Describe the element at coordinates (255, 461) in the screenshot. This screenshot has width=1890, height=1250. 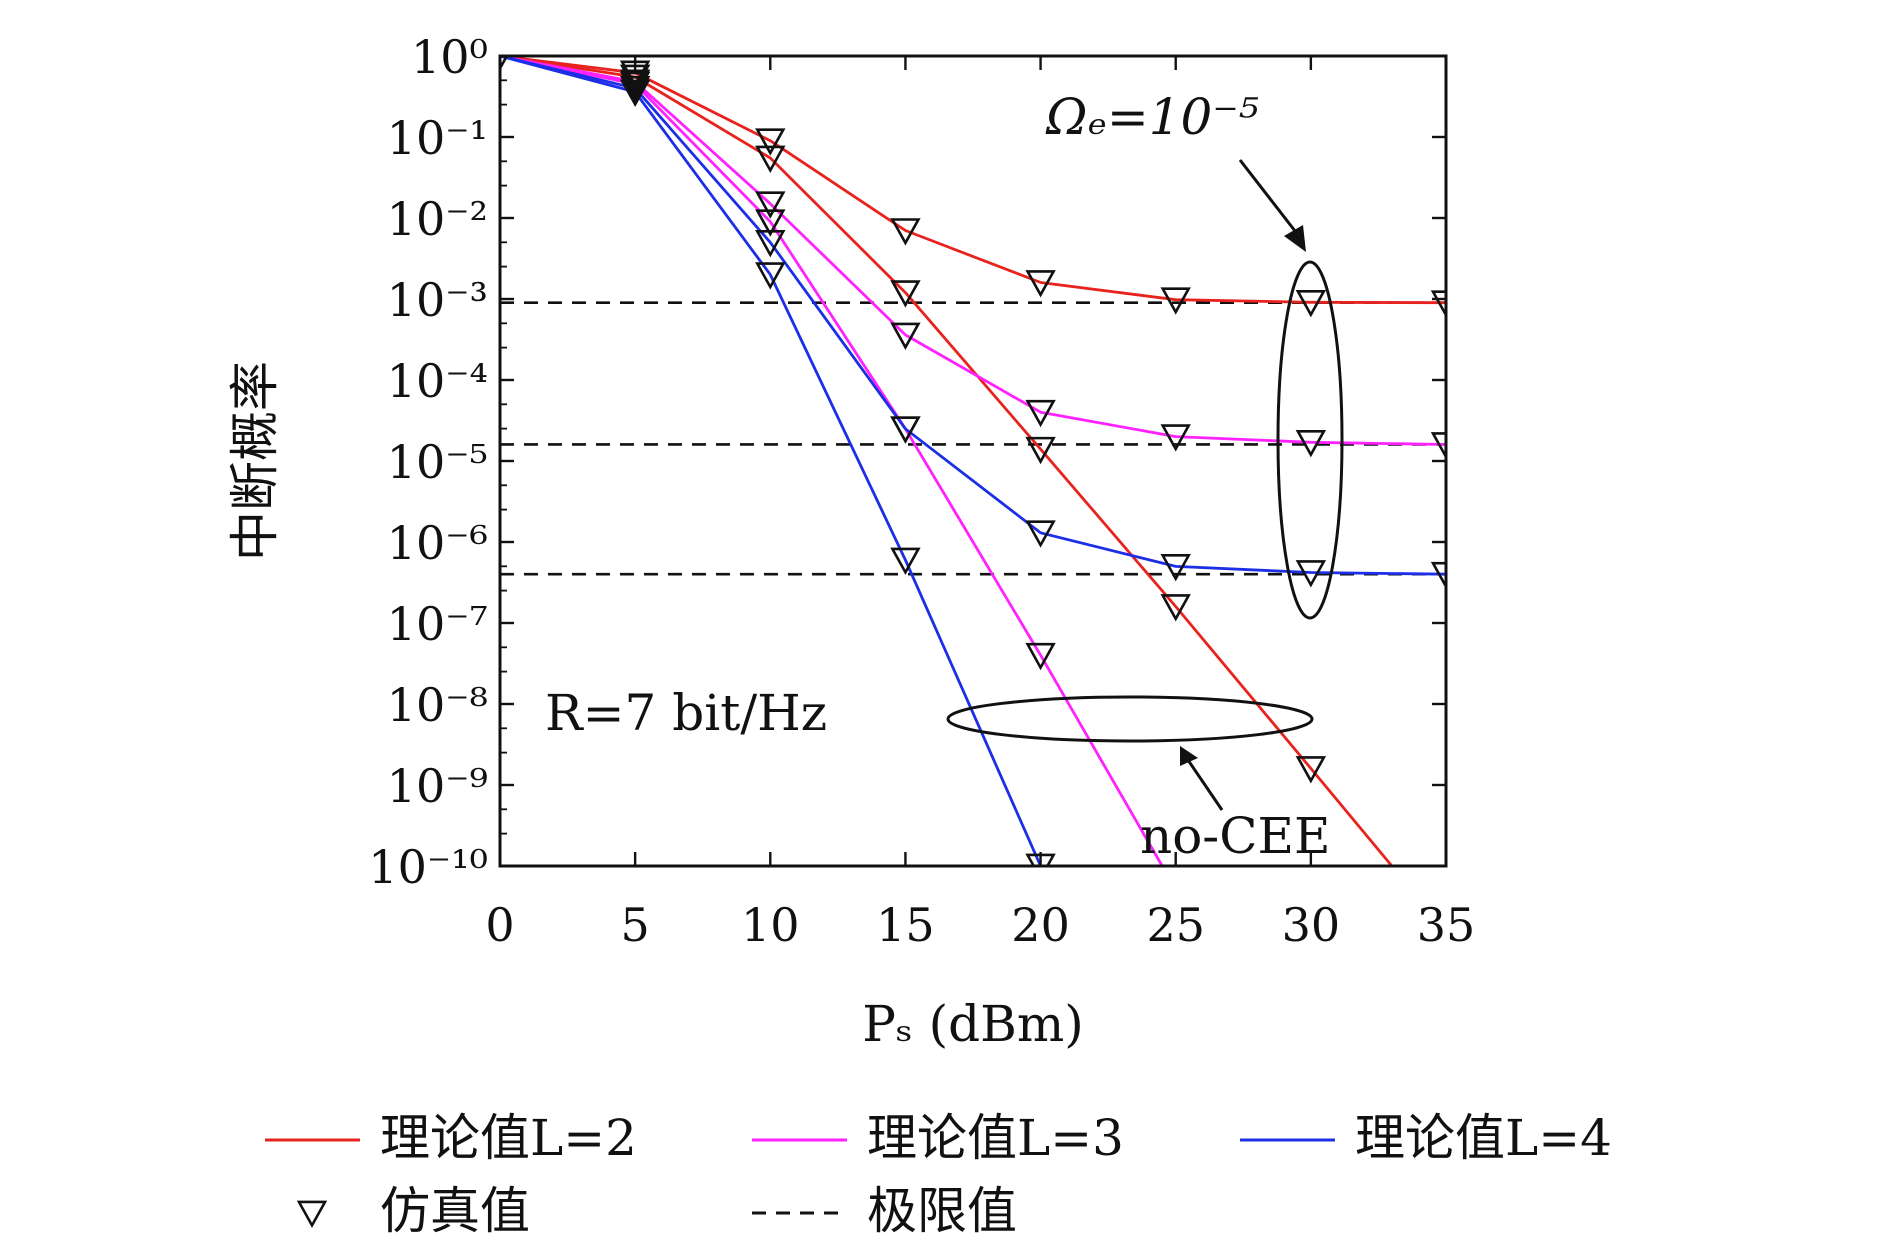
I see `y-axis-title: 中断概率` at that location.